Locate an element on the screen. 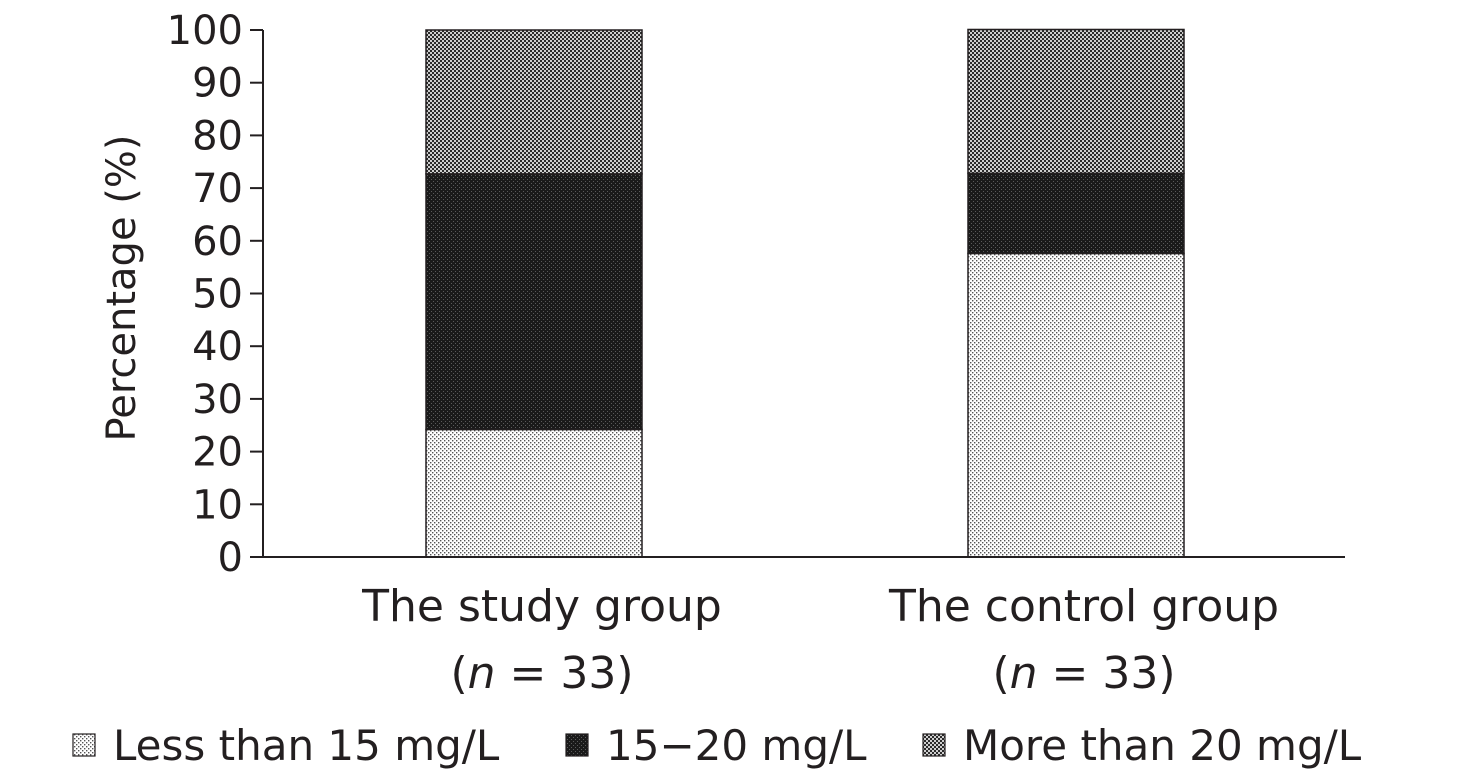  y-tick-label: 30 is located at coordinates (217, 400).